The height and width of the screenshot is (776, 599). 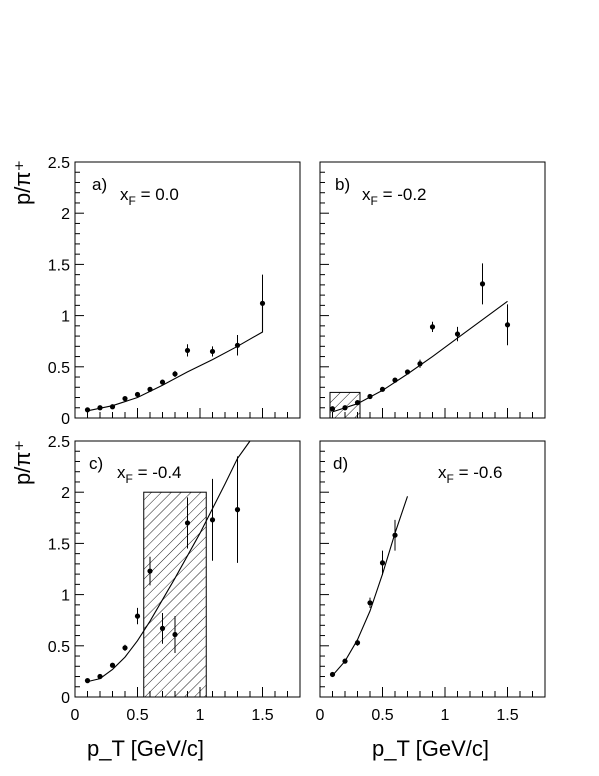 I want to click on panel-label: d), so click(x=340, y=463).